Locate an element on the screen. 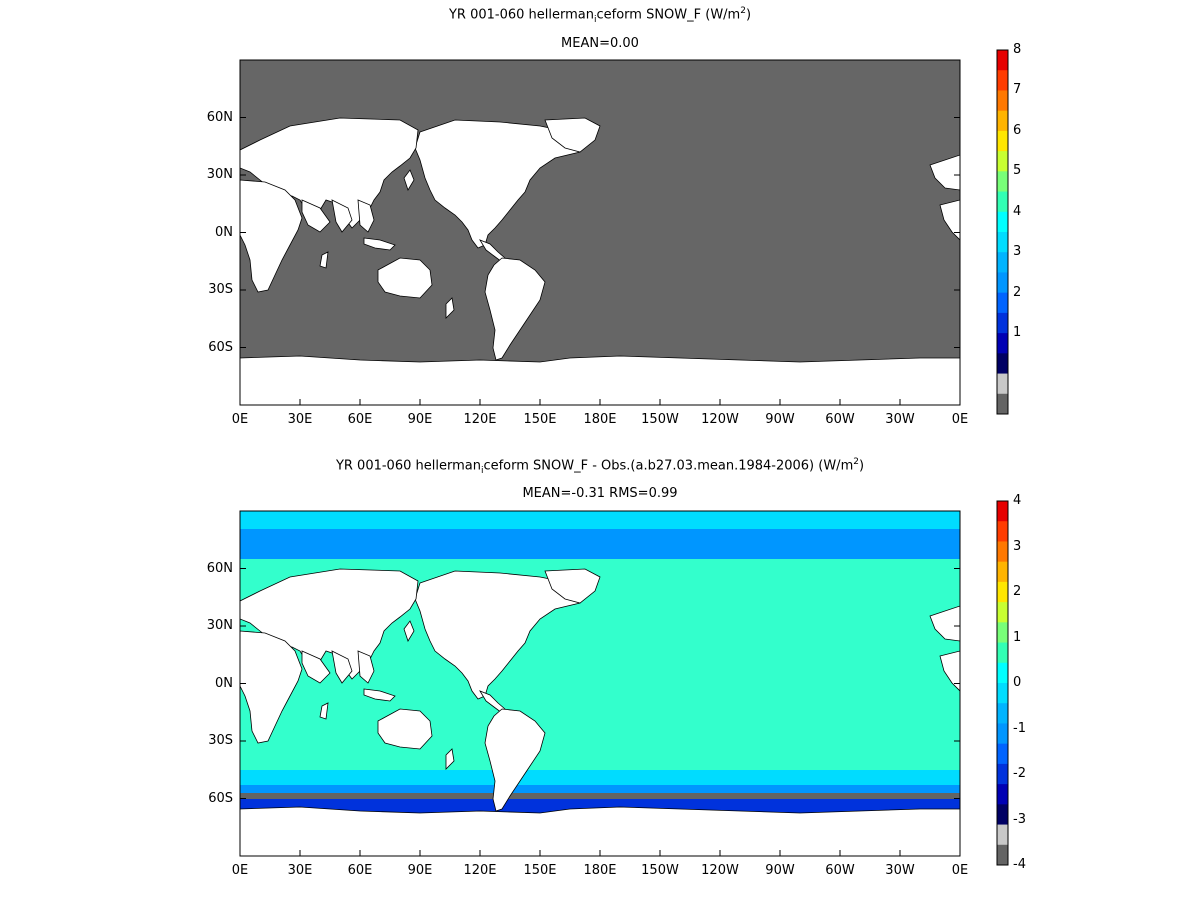 The image size is (1200, 900). colorbar-label: -2 is located at coordinates (1019, 773).